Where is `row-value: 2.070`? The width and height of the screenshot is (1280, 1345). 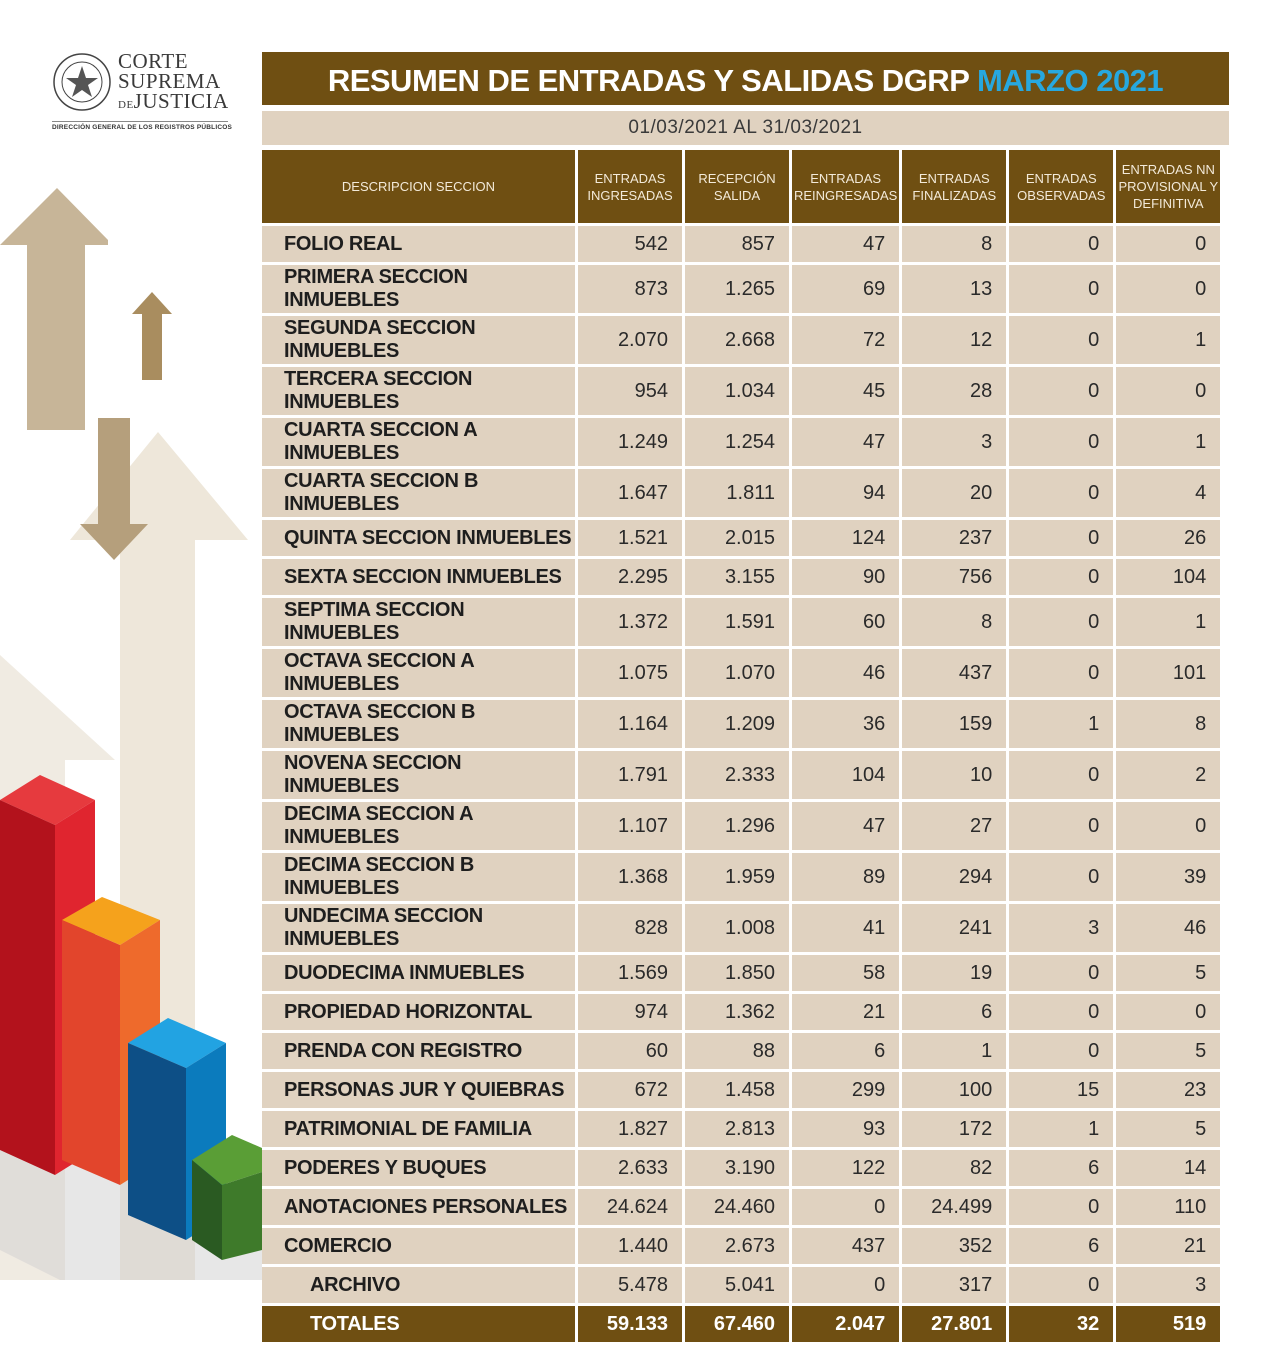
row-value: 2.070 is located at coordinates (630, 340).